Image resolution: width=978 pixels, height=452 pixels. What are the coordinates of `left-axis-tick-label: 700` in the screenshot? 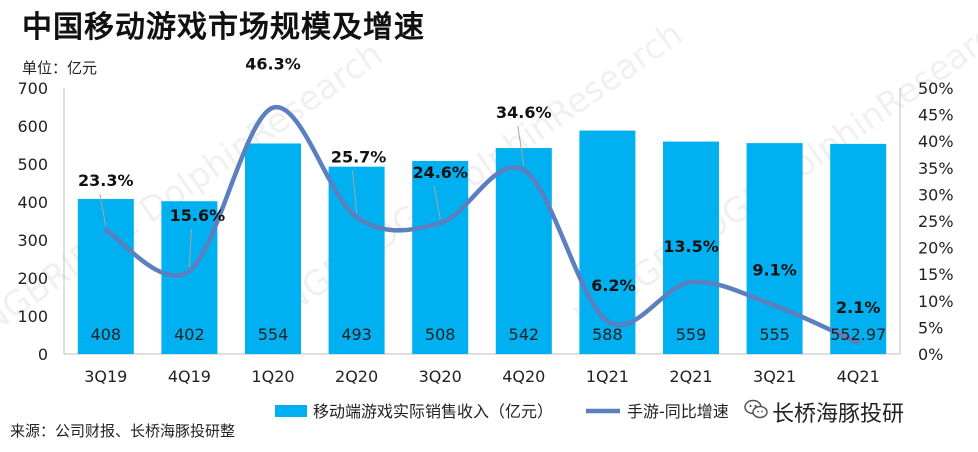 It's located at (32, 88).